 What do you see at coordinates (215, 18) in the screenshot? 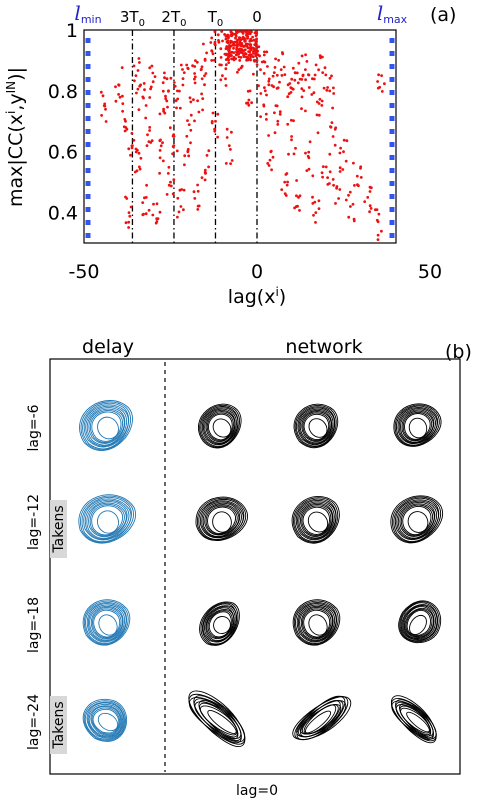
I see `reference-line-label: T0` at bounding box center [215, 18].